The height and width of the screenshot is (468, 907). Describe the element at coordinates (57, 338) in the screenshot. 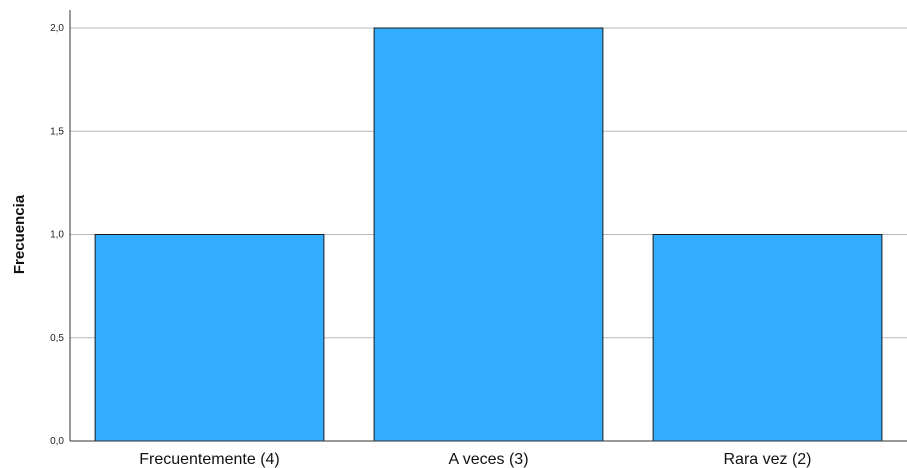

I see `y-tick-label: 0,5` at that location.